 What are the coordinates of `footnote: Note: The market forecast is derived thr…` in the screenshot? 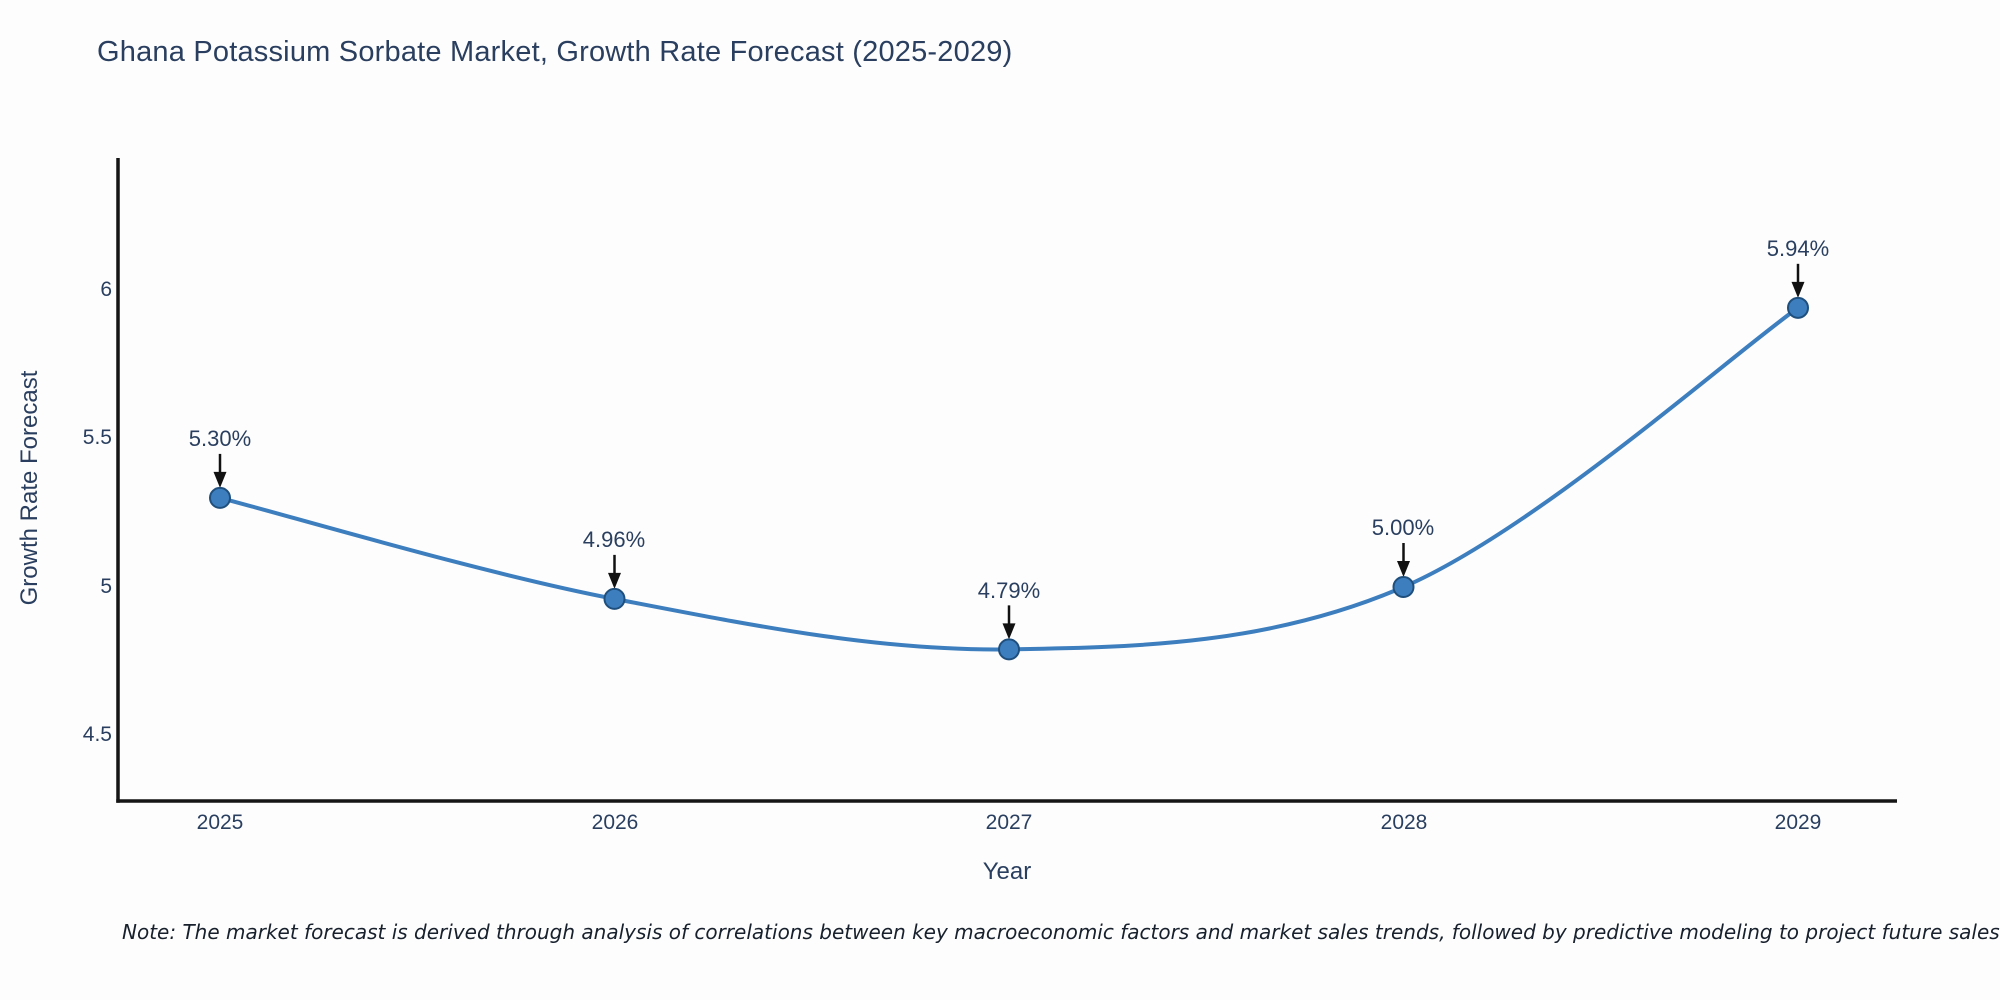 It's located at (1061, 932).